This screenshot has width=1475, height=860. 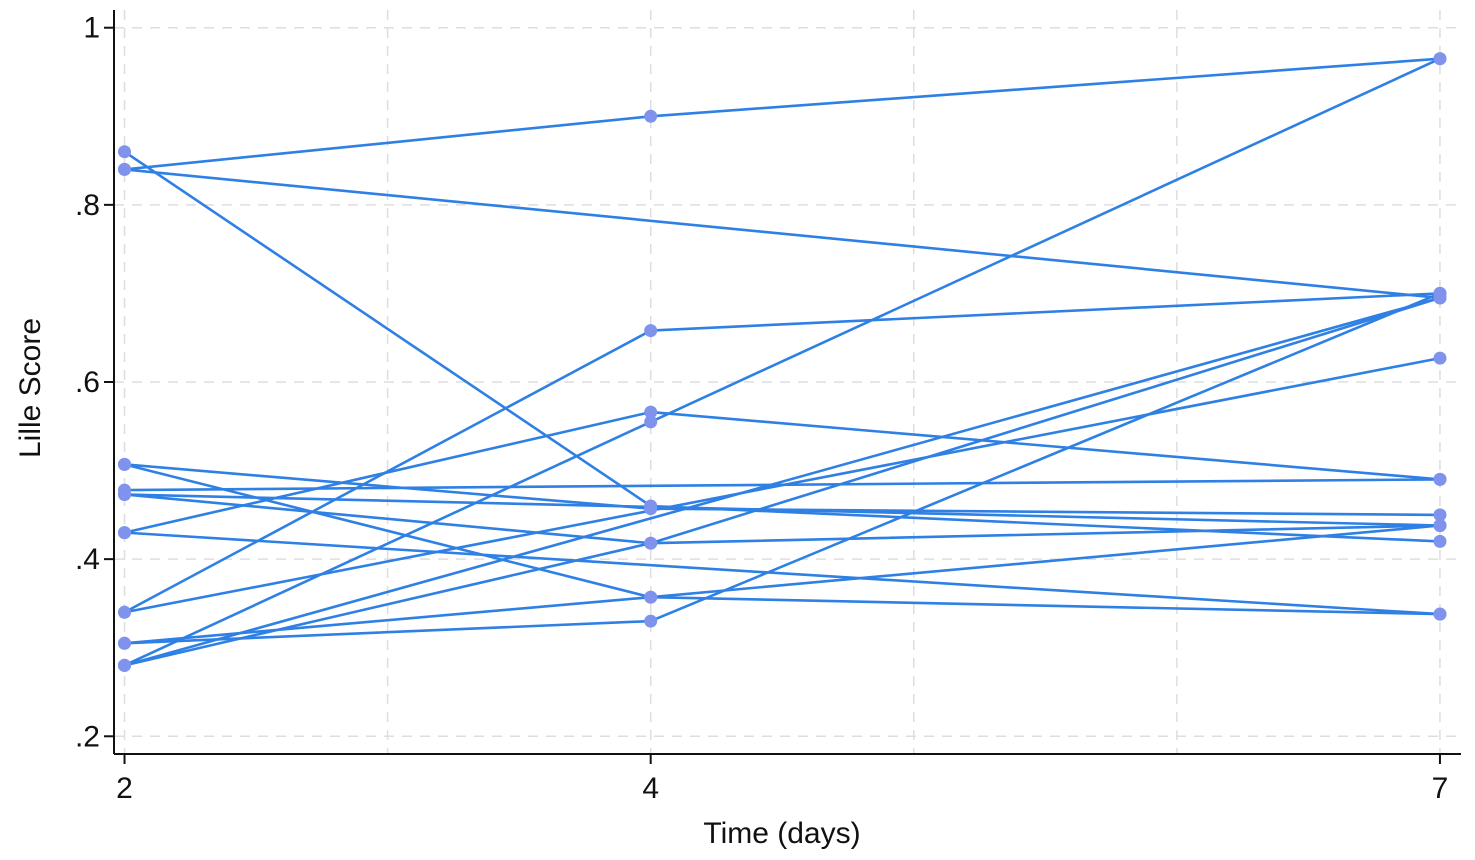 What do you see at coordinates (91, 28) in the screenshot?
I see `y-tick-label-4: 1` at bounding box center [91, 28].